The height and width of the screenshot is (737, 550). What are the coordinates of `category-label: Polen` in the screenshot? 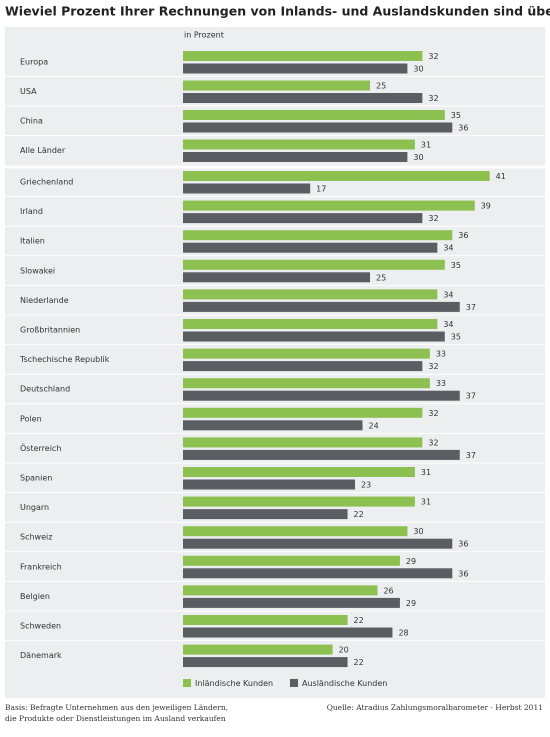 It's located at (31, 418).